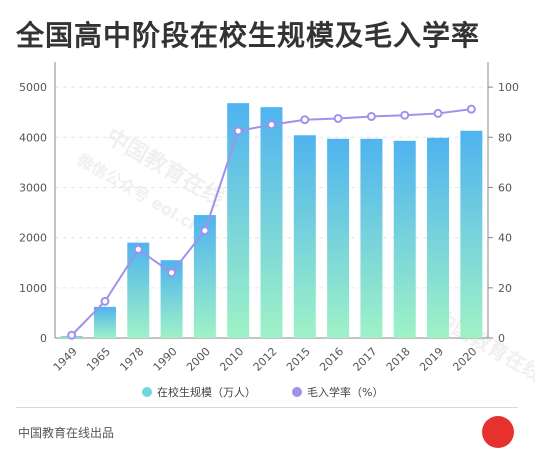  I want to click on y-tick-label-right: 20, so click(505, 288).